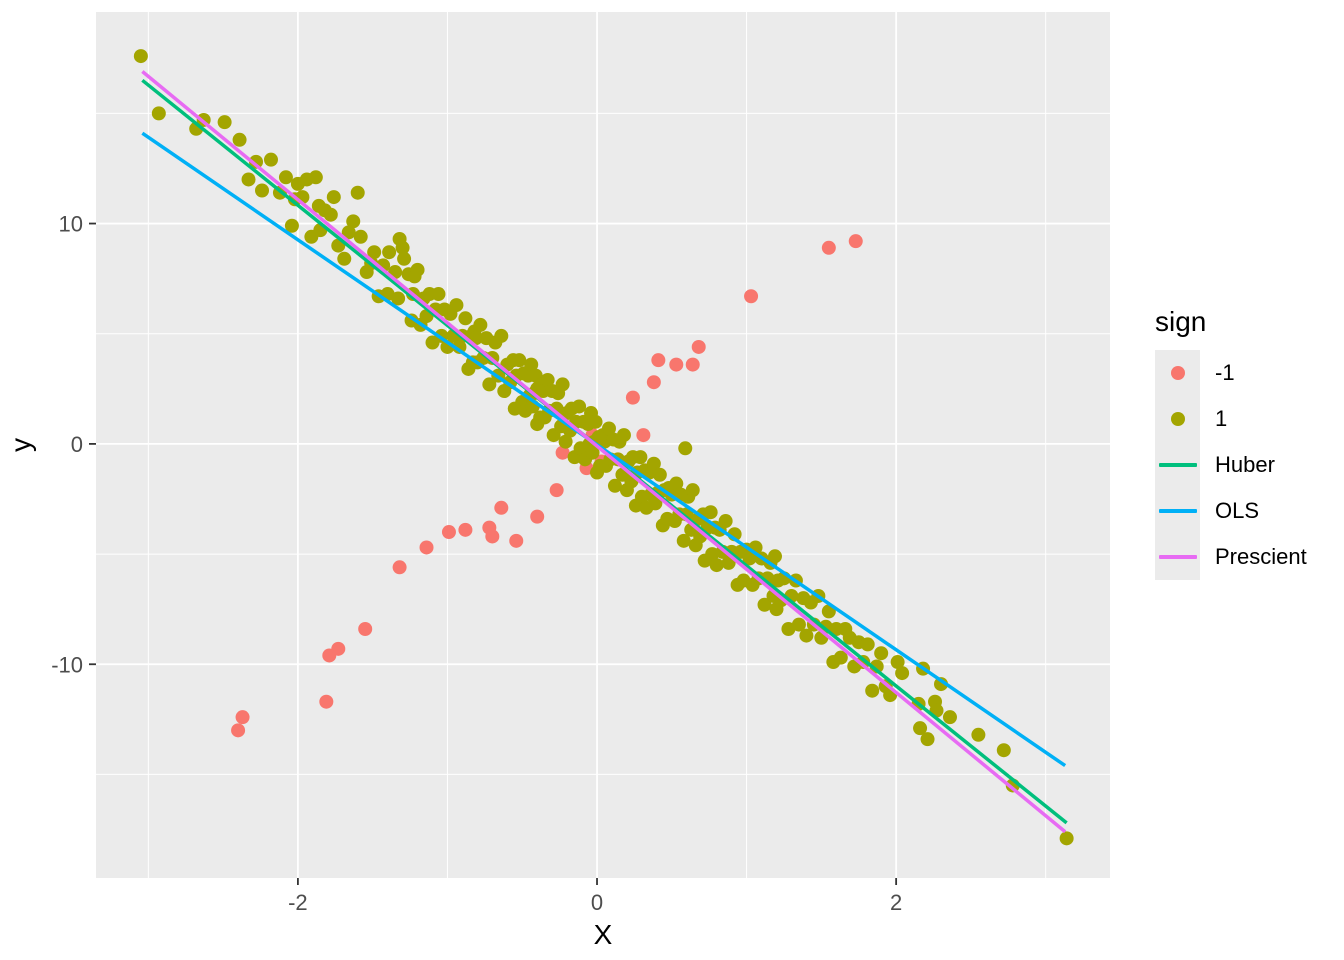  I want to click on legend-item-sign-pos1: 1, so click(1231, 419).